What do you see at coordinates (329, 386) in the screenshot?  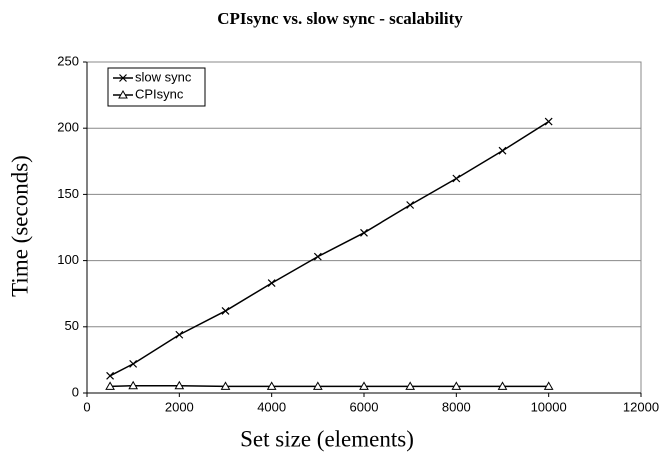 I see `series-line` at bounding box center [329, 386].